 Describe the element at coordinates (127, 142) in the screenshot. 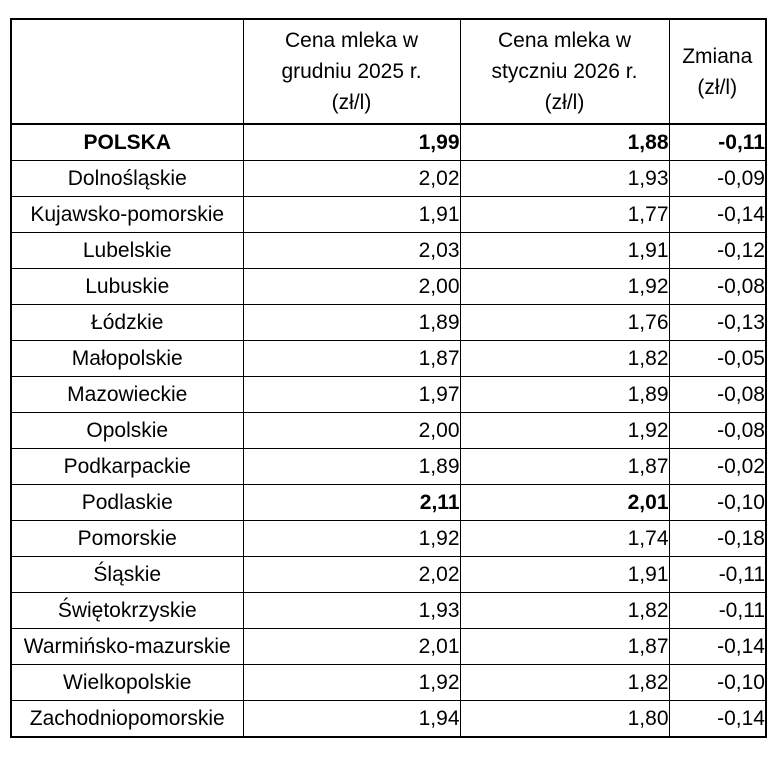

I see `region-cell: POLSKA` at that location.